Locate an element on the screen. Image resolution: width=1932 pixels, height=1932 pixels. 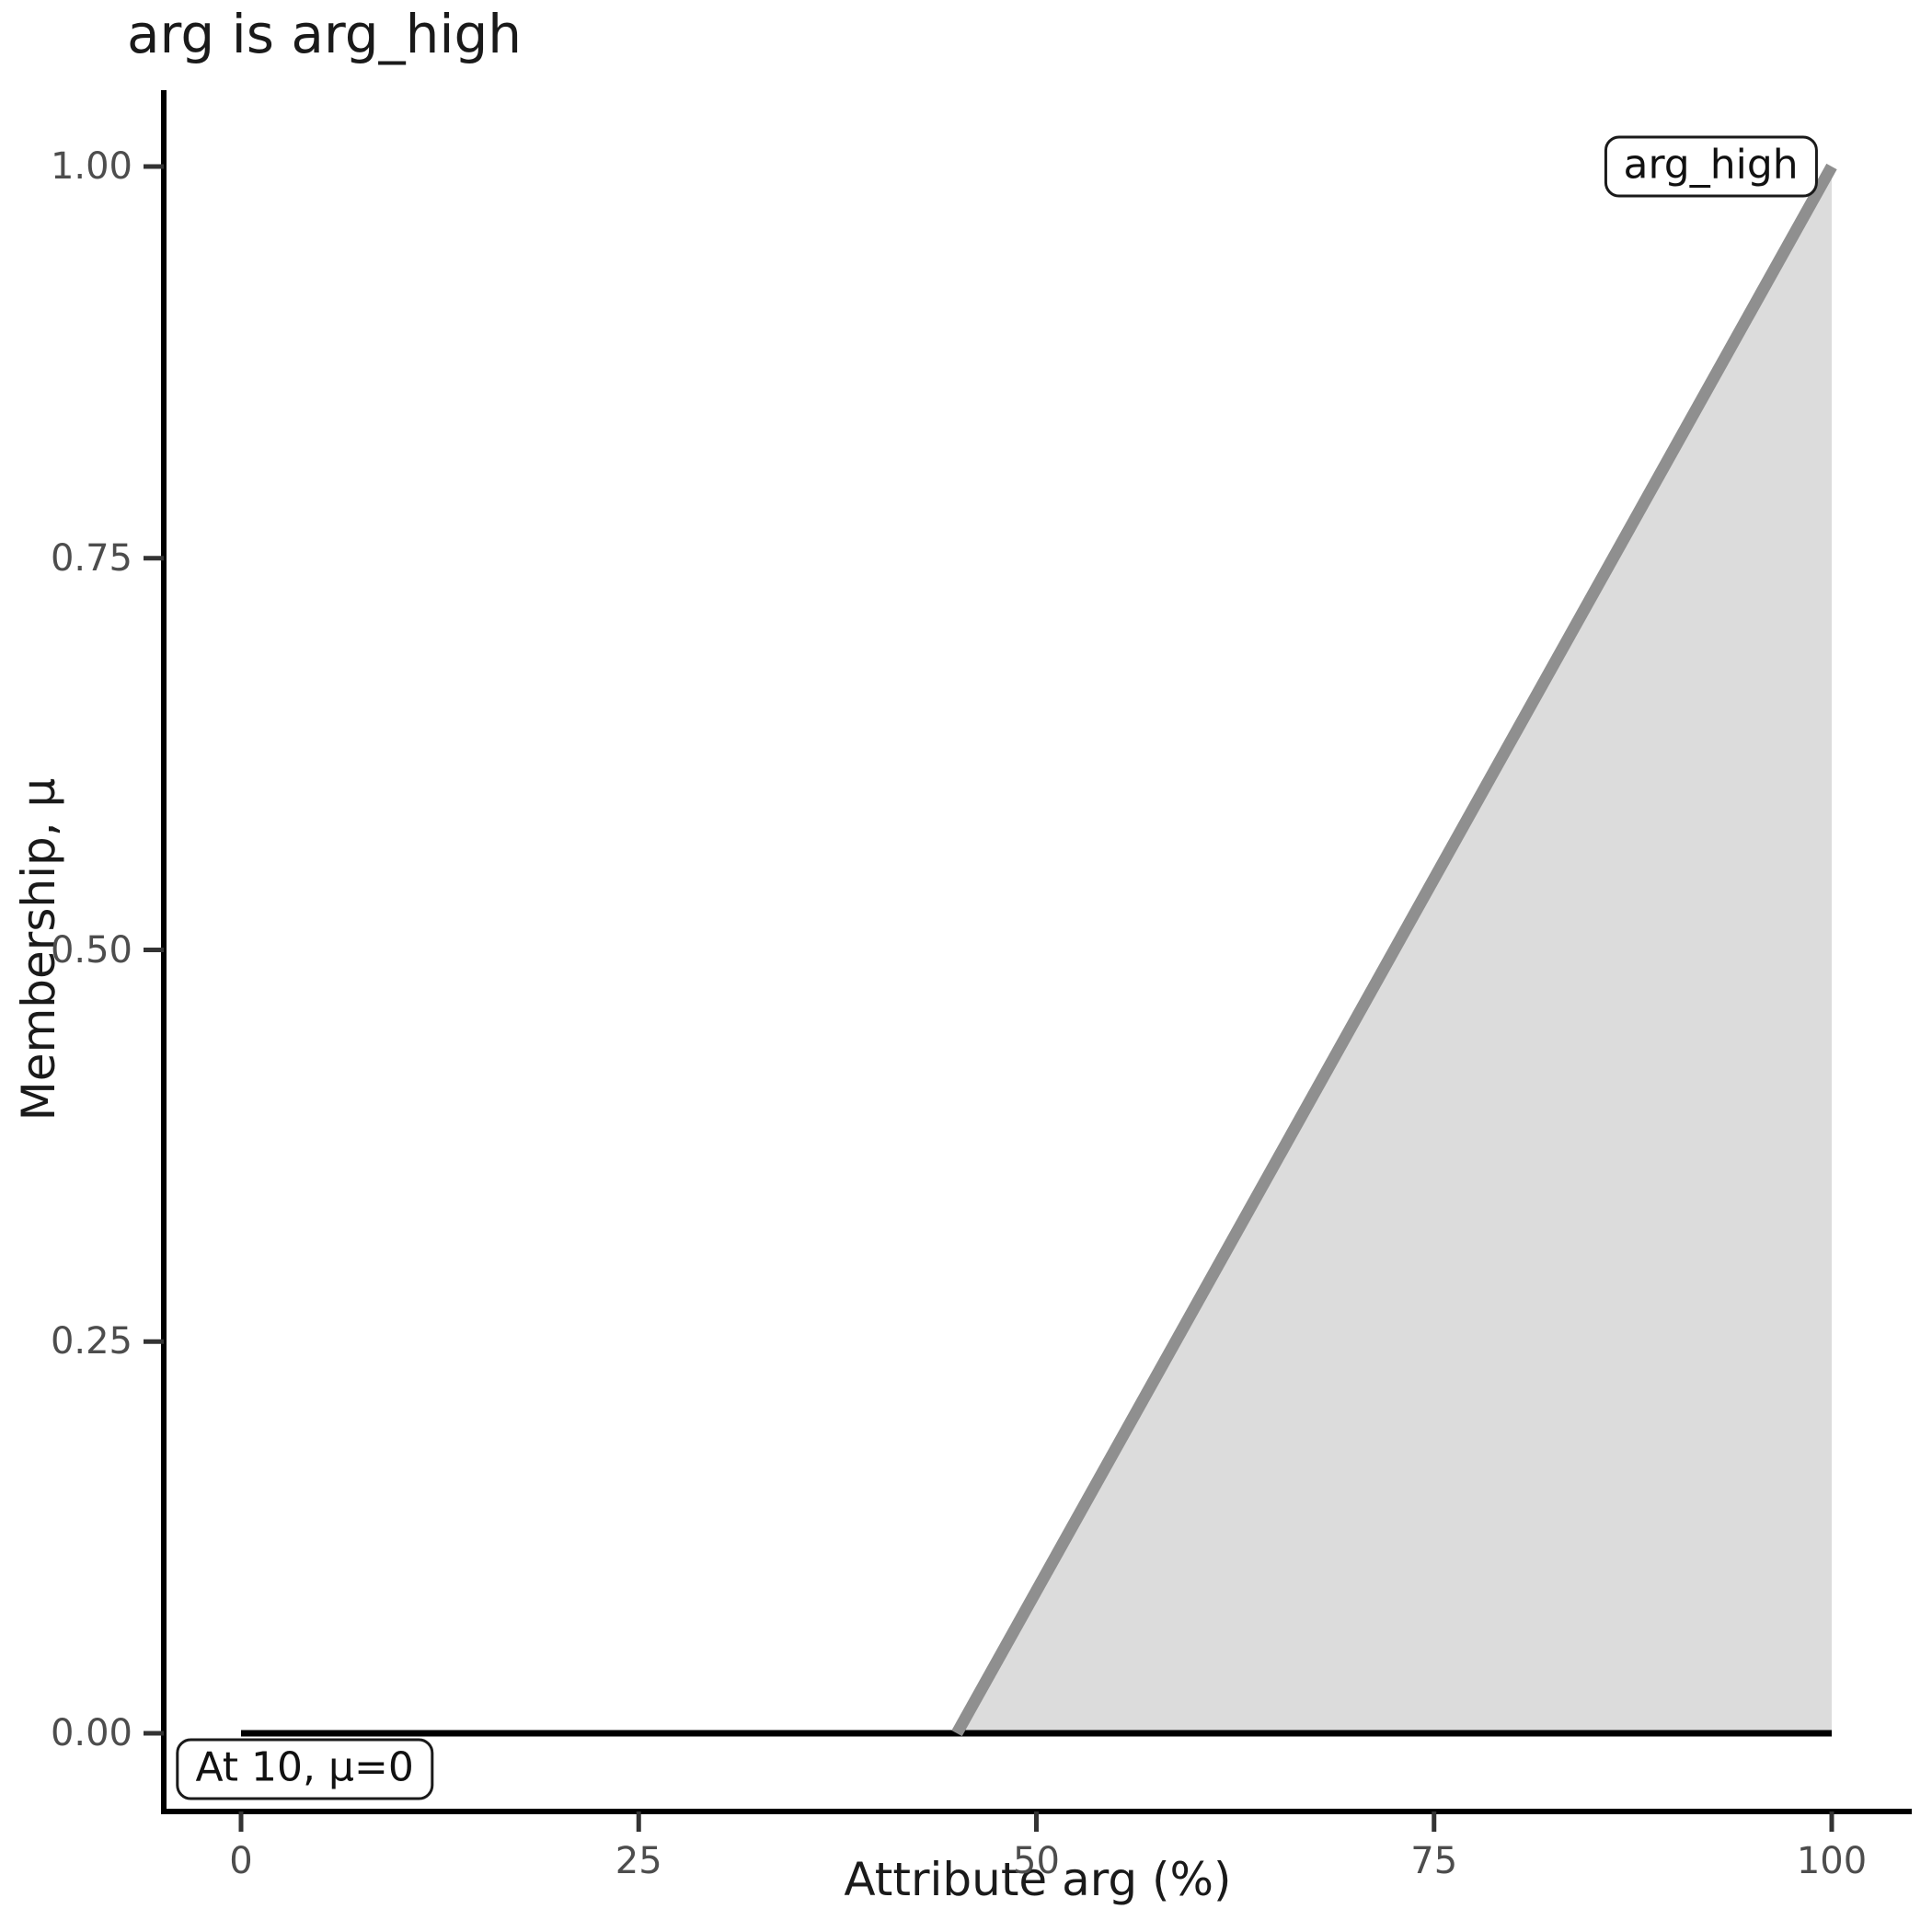
set-label: arg_high is located at coordinates (1711, 166).